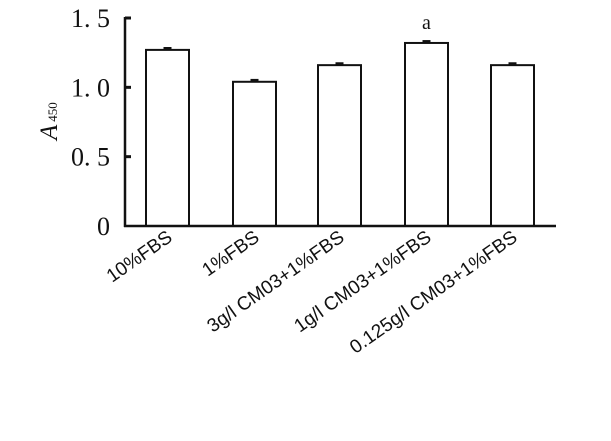  Describe the element at coordinates (276, 282) in the screenshot. I see `x-tick-label: 3g/l CM03+1%FBS` at that location.